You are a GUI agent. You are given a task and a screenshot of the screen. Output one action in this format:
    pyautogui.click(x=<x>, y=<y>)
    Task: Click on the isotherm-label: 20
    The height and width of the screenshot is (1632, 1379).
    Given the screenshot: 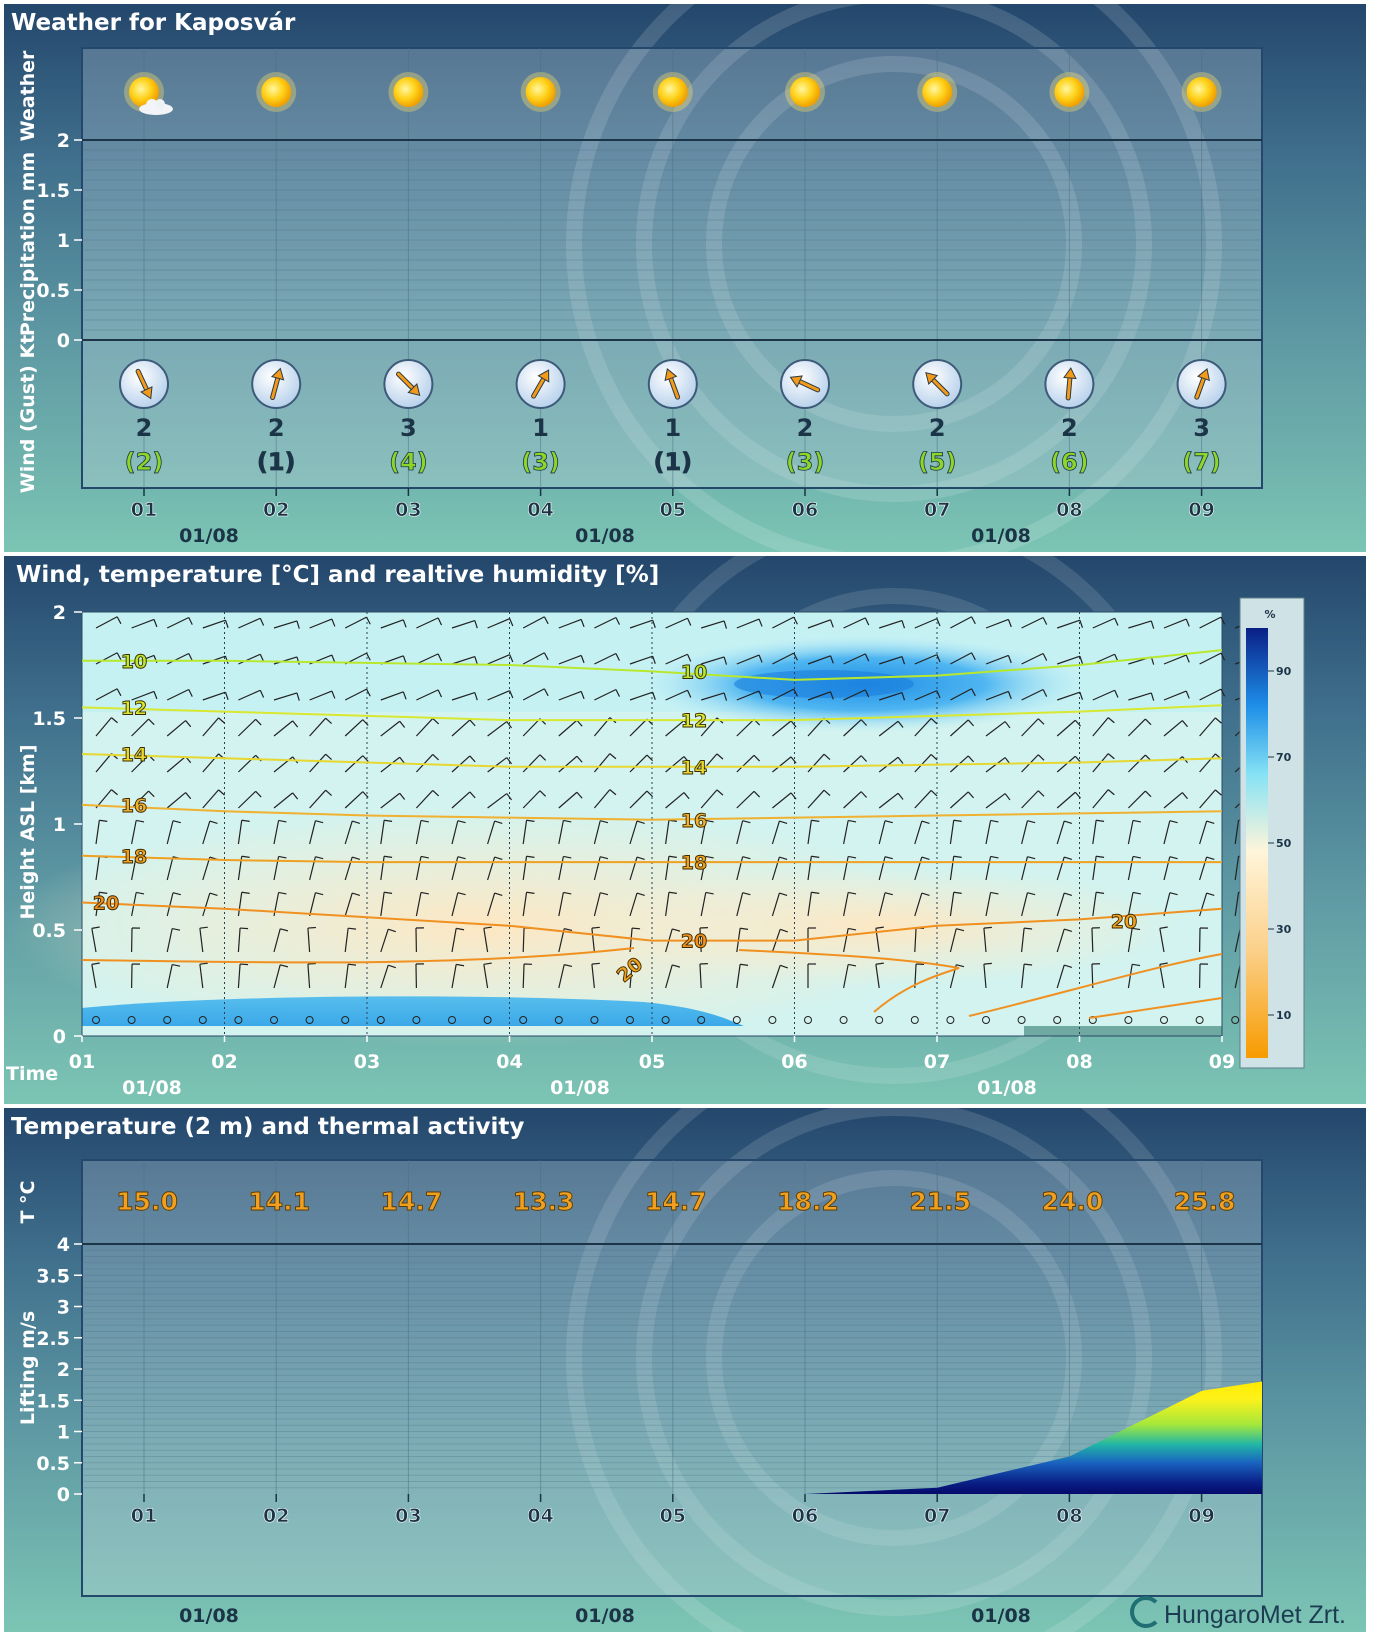 What is the action you would take?
    pyautogui.click(x=1124, y=922)
    